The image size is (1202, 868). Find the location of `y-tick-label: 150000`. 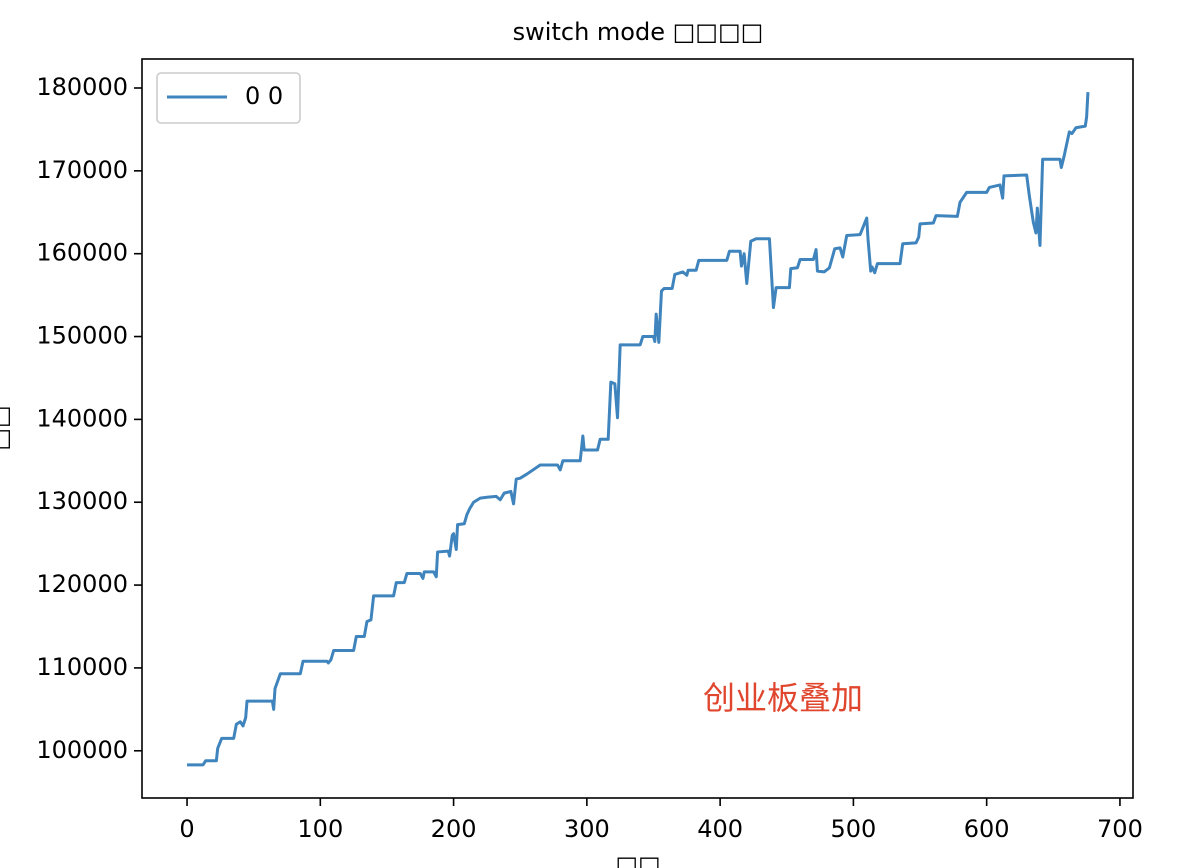

y-tick-label: 150000 is located at coordinates (82, 336).